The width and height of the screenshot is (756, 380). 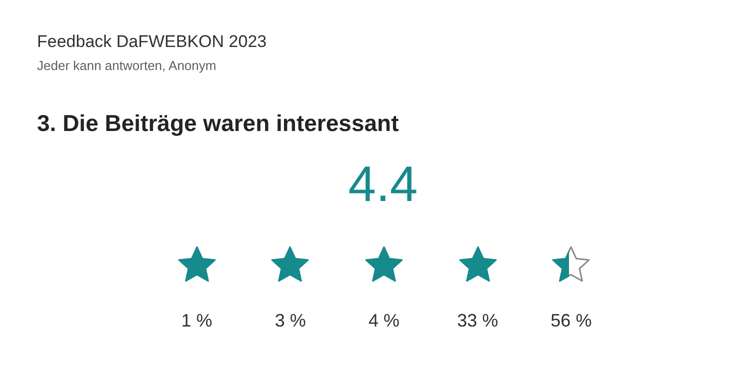 I want to click on data-label: 4 %, so click(x=384, y=320).